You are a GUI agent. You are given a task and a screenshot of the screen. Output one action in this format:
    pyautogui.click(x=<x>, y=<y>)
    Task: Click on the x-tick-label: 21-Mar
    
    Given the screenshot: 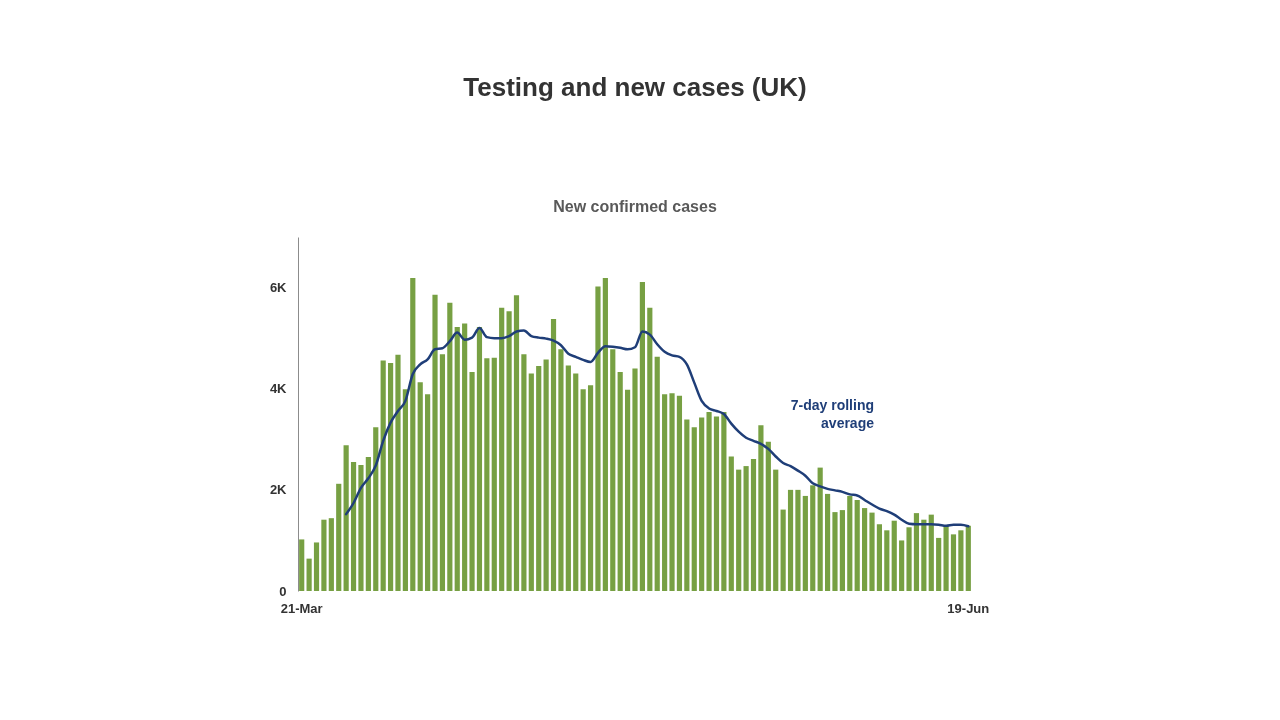 What is the action you would take?
    pyautogui.click(x=301, y=608)
    